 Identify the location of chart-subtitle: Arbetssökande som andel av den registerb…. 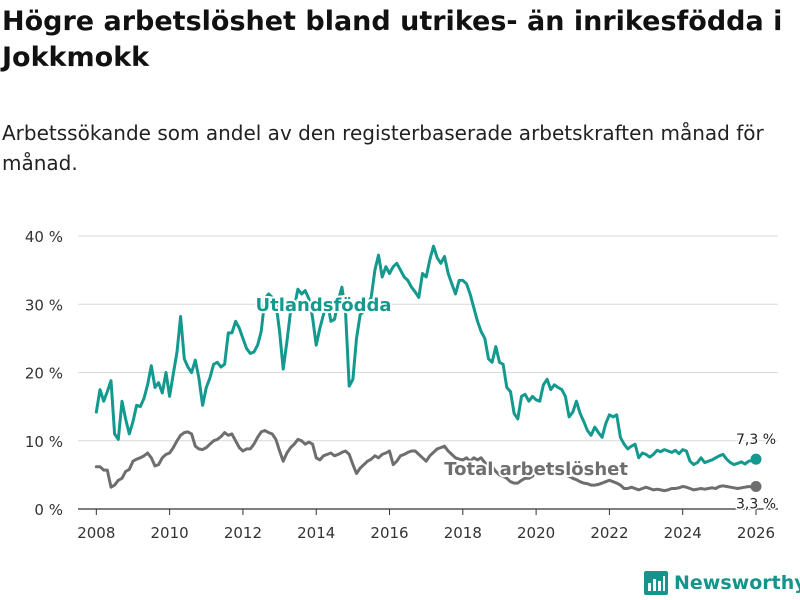
(383, 148).